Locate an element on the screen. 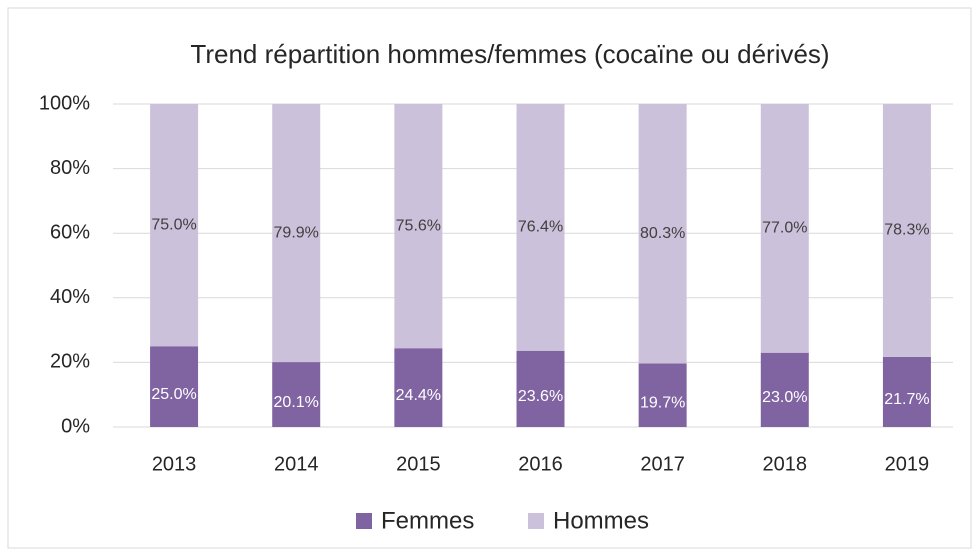 This screenshot has height=557, width=980. y-tick-label: 20% is located at coordinates (70, 362).